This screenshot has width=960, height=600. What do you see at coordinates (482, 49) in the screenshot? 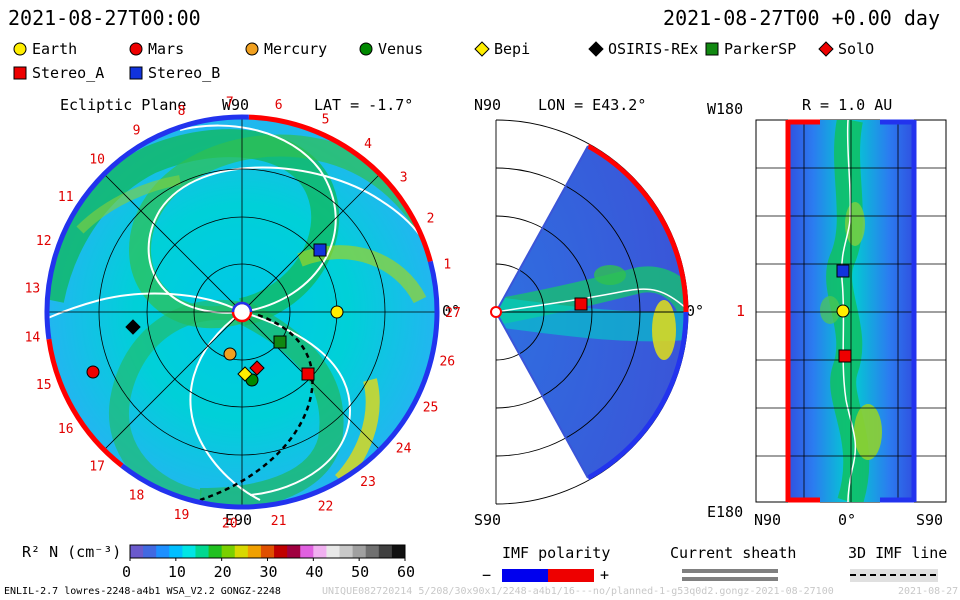
I see `legend-symbol-bepi` at bounding box center [482, 49].